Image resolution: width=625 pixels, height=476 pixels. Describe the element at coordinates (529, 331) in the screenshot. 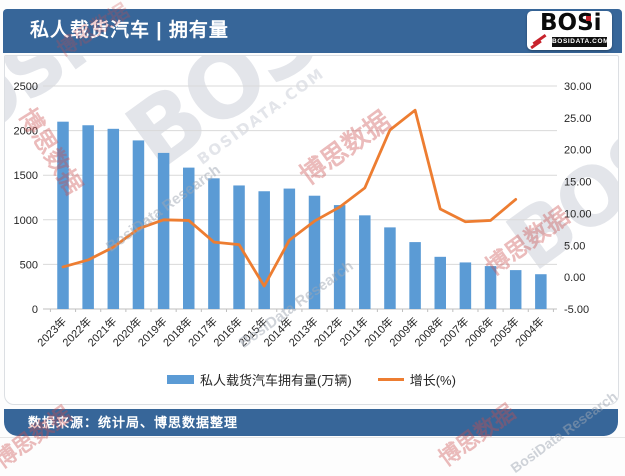

I see `x-axis-label: 2004年` at that location.